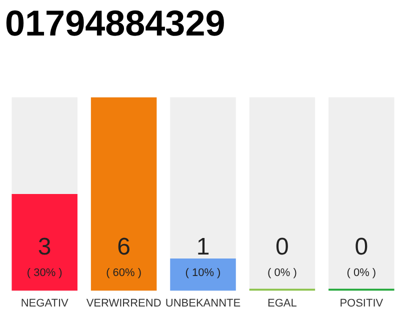 The image size is (410, 320). Describe the element at coordinates (203, 256) in the screenshot. I see `data-label: 1 ( 10% )` at that location.